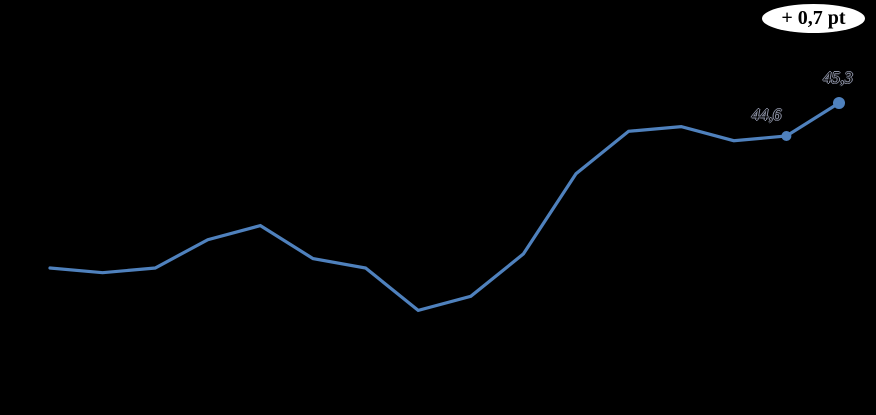  I want to click on data-label-latest: 45,3, so click(838, 77).